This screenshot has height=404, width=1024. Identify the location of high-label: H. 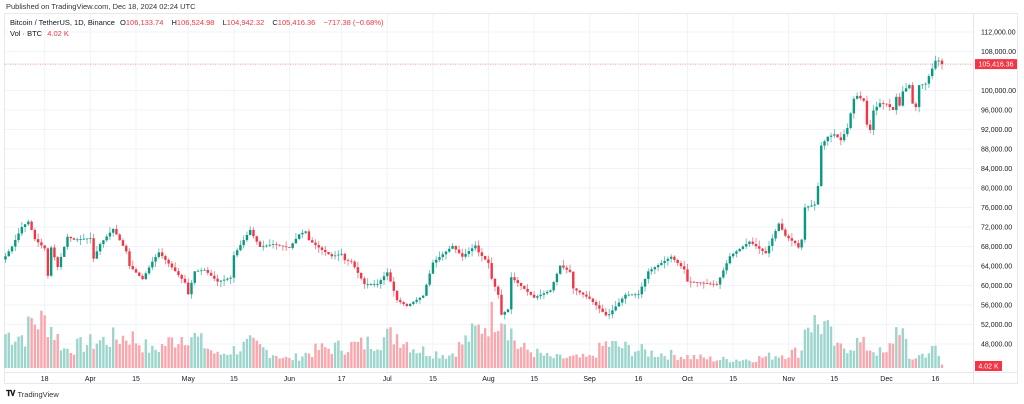
(174, 22).